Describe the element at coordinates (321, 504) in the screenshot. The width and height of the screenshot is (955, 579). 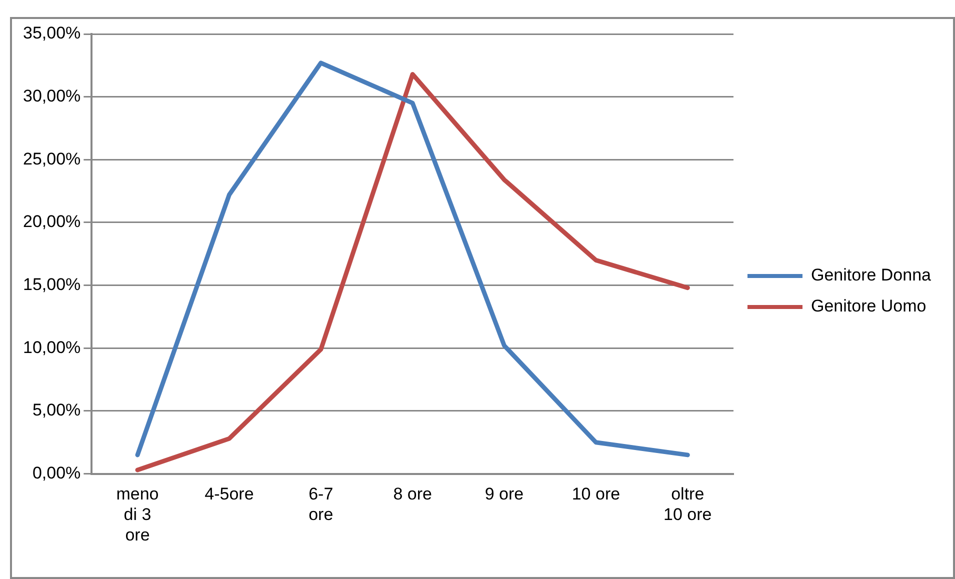
I see `x-tick-label: 6-7 ore` at that location.